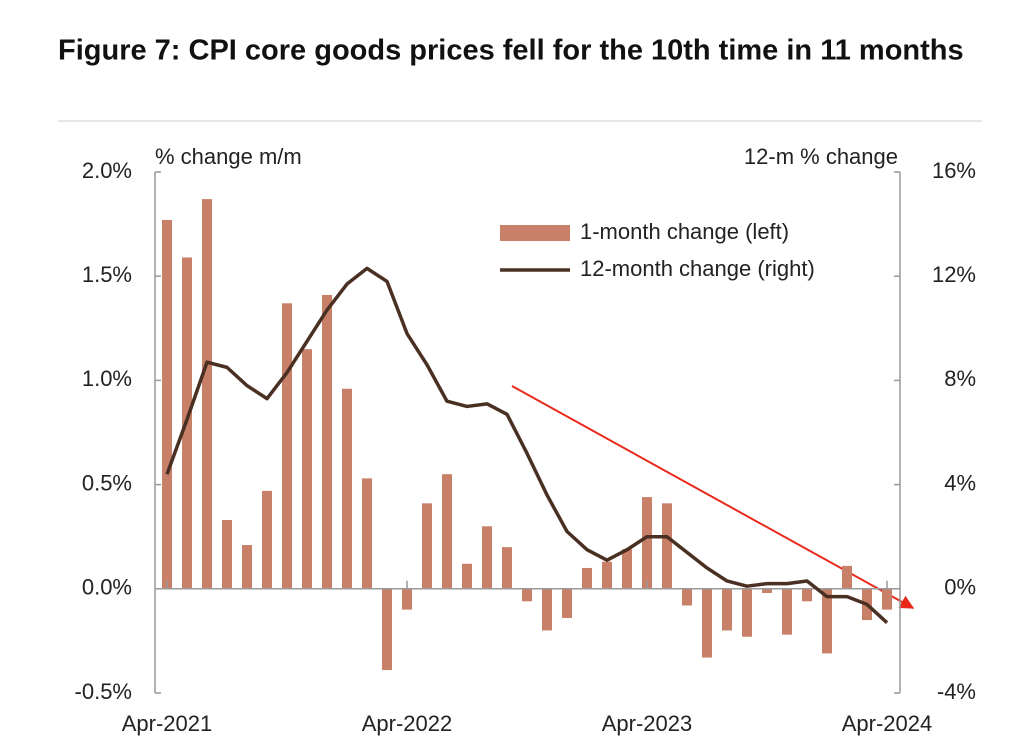 The height and width of the screenshot is (744, 1024). Describe the element at coordinates (103, 691) in the screenshot. I see `y-tick-label: -0.5%` at that location.